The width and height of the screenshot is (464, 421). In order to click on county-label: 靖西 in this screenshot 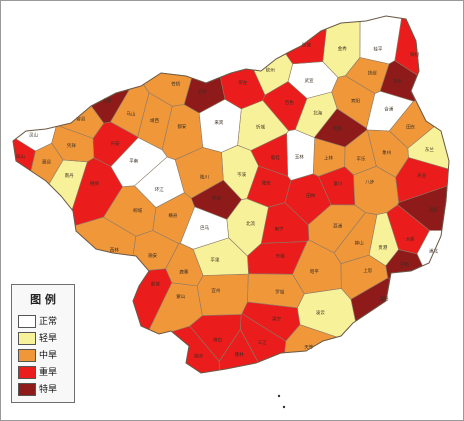, I will do `click(154, 120)`.